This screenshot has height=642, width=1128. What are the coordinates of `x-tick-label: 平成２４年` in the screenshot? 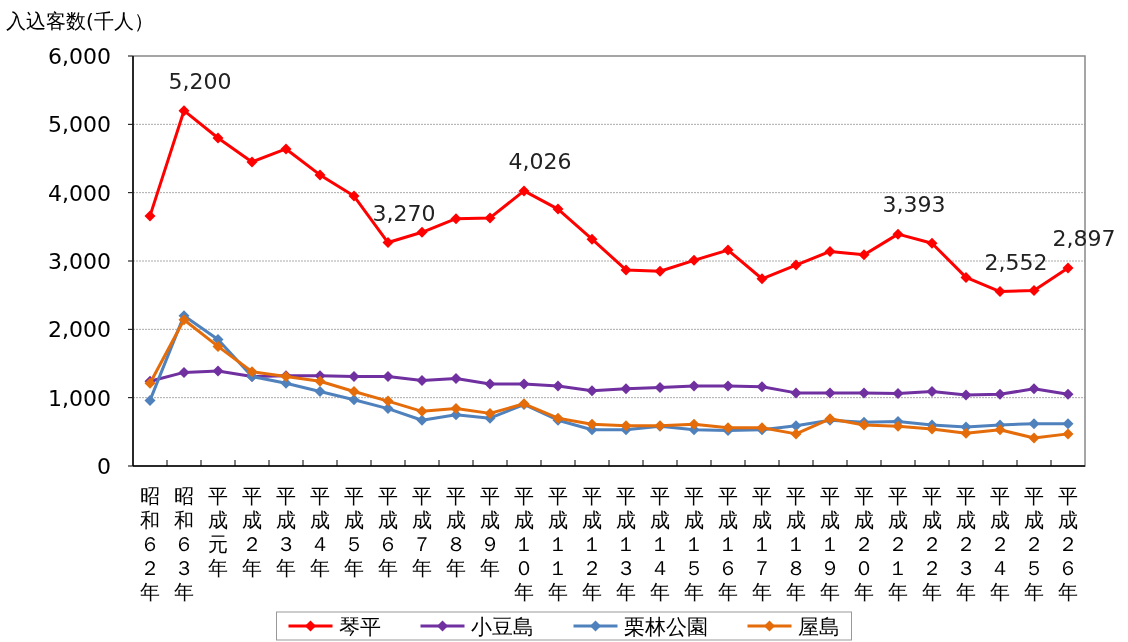 It's located at (1000, 544).